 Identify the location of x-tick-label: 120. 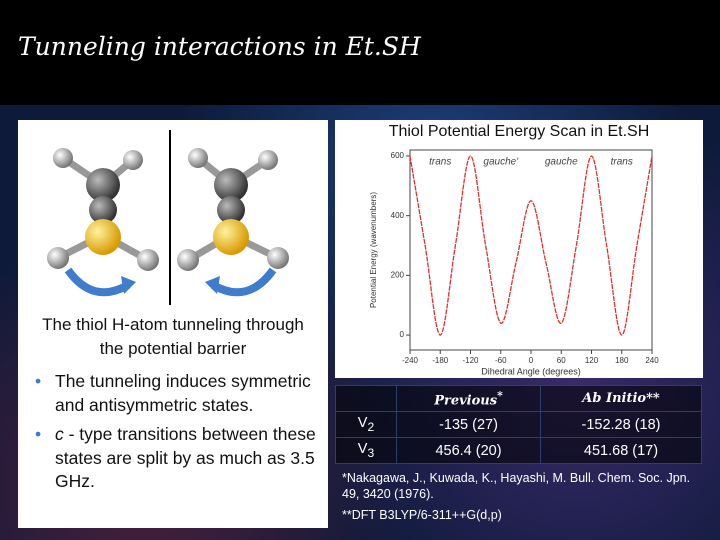
(592, 360).